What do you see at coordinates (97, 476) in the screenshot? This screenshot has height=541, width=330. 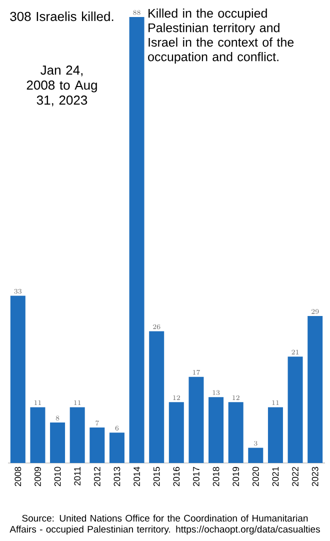 I see `x-tick-label: 2012` at bounding box center [97, 476].